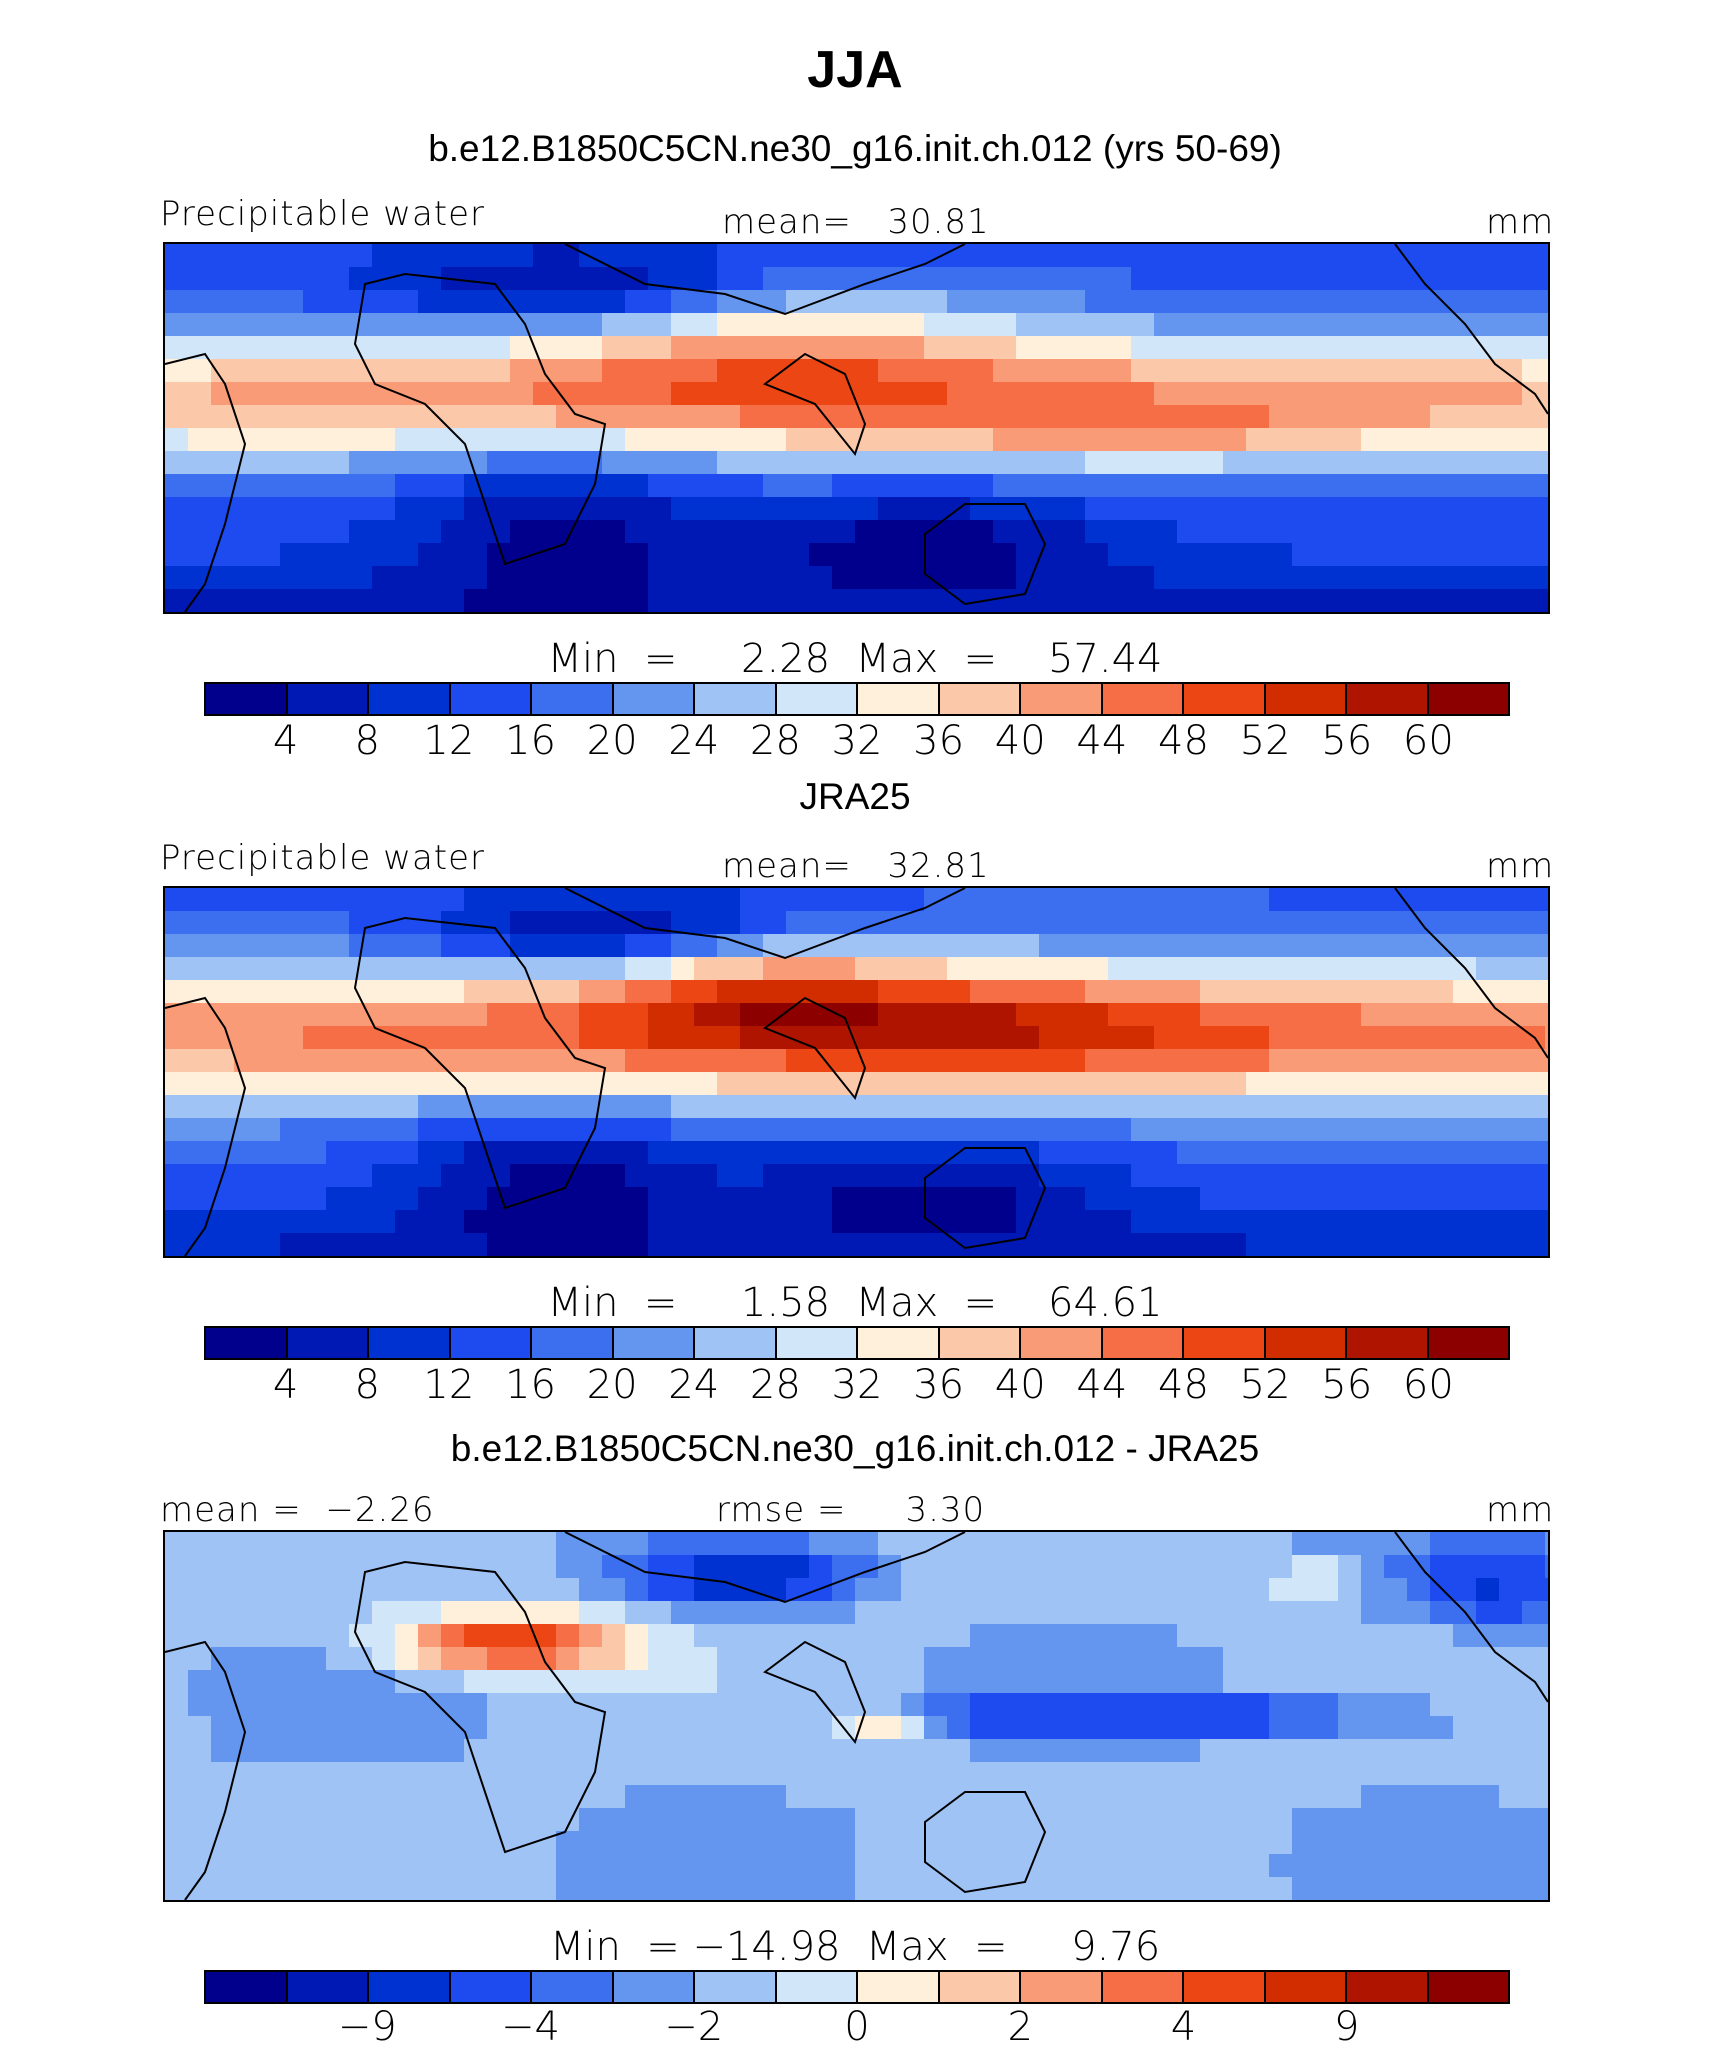  What do you see at coordinates (1265, 741) in the screenshot?
I see `colorbar-tick-label: 52` at bounding box center [1265, 741].